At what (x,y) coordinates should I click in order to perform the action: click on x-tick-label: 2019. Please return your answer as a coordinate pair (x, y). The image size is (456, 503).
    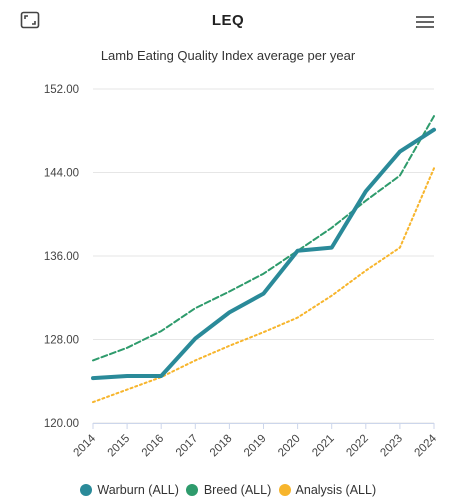
    Looking at the image, I should click on (255, 446).